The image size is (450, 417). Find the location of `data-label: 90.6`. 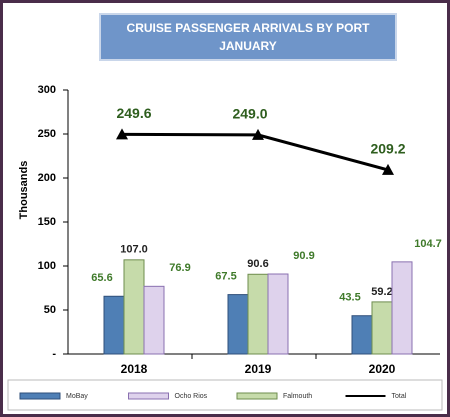

data-label: 90.6 is located at coordinates (257, 264).